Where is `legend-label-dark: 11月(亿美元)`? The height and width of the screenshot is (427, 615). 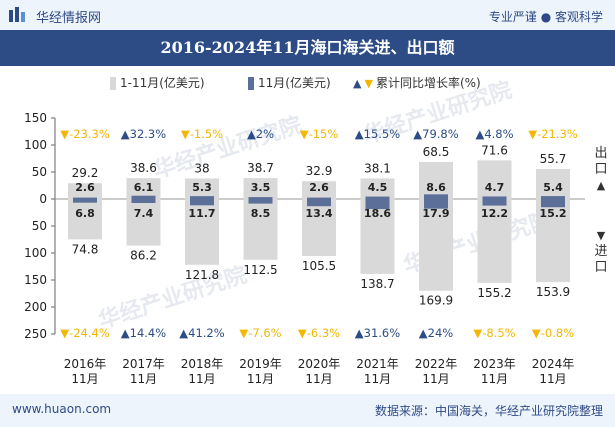
legend-label-dark: 11月(亿美元) is located at coordinates (294, 83).